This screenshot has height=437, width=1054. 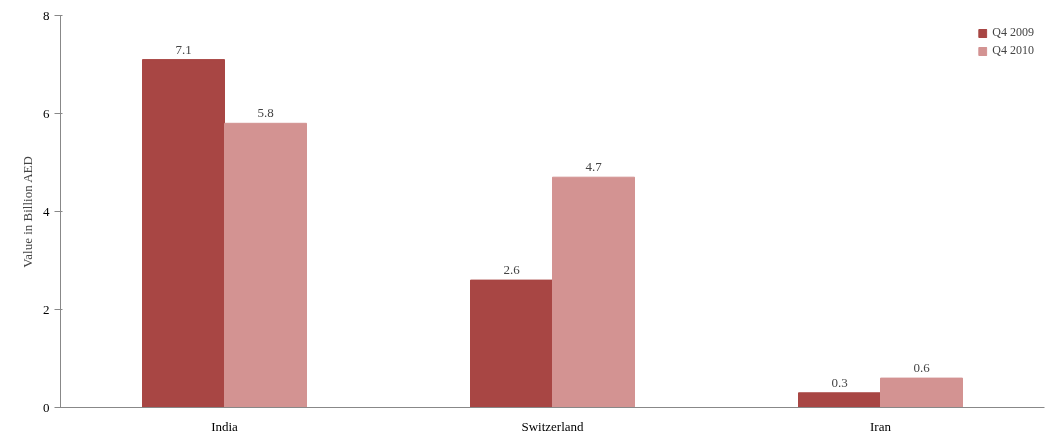 What do you see at coordinates (512, 270) in the screenshot?
I see `data-label: 2.6` at bounding box center [512, 270].